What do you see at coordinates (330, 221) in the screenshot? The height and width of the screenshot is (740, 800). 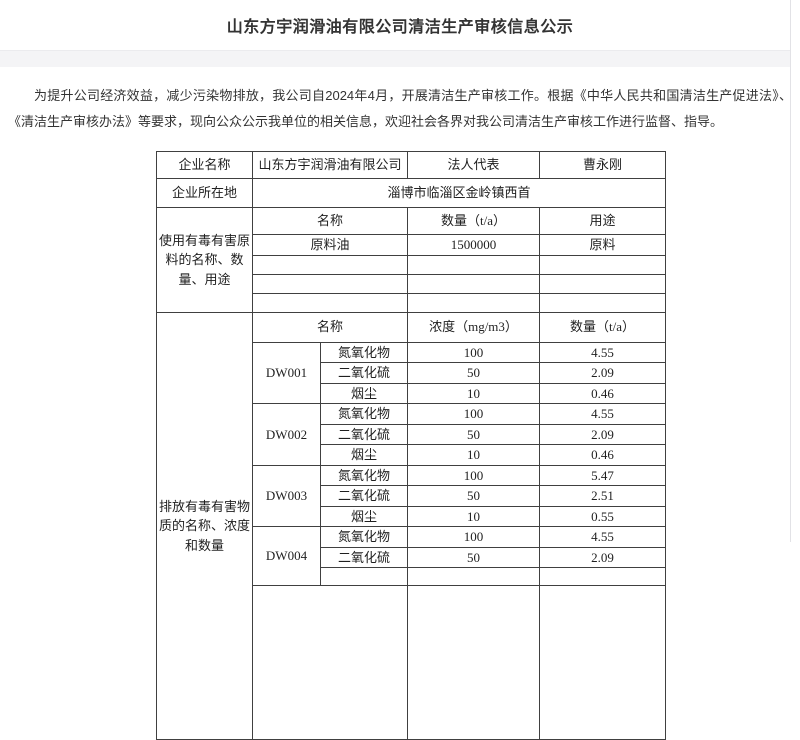 I see `materials-header-name: 名称` at bounding box center [330, 221].